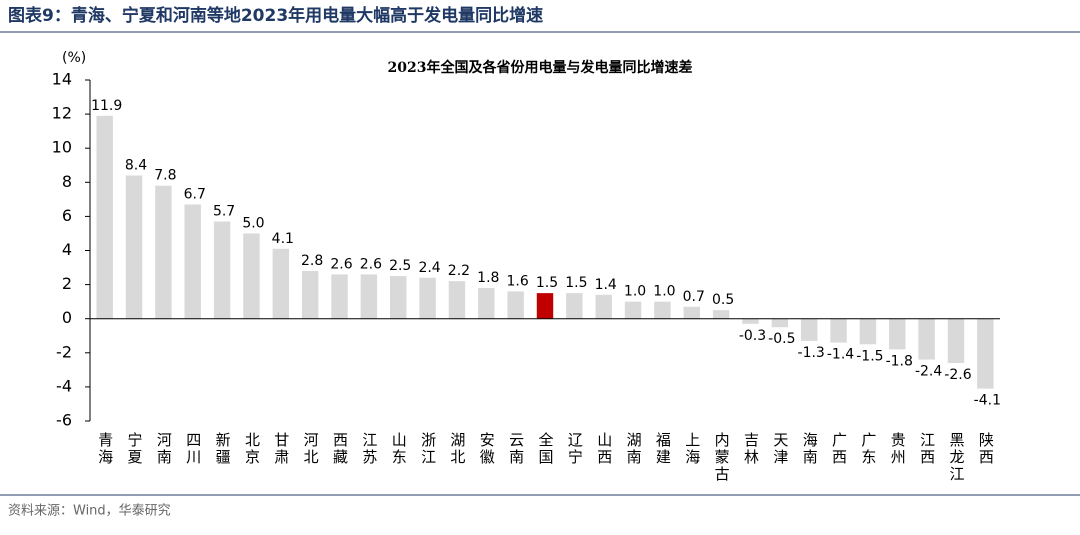  I want to click on data-label: -2.6, so click(957, 375).